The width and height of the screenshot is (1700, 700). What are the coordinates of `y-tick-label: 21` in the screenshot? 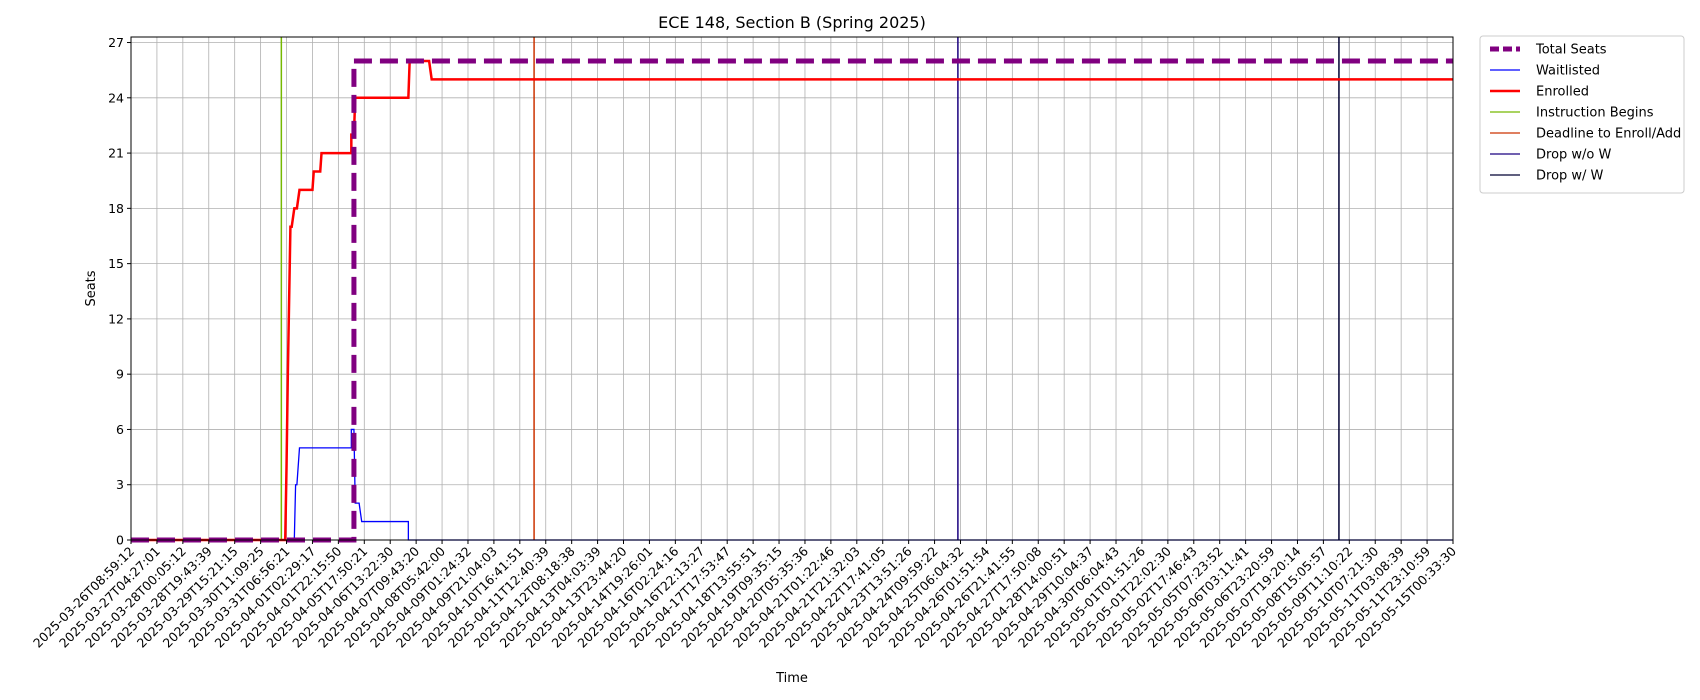 It's located at (116, 153).